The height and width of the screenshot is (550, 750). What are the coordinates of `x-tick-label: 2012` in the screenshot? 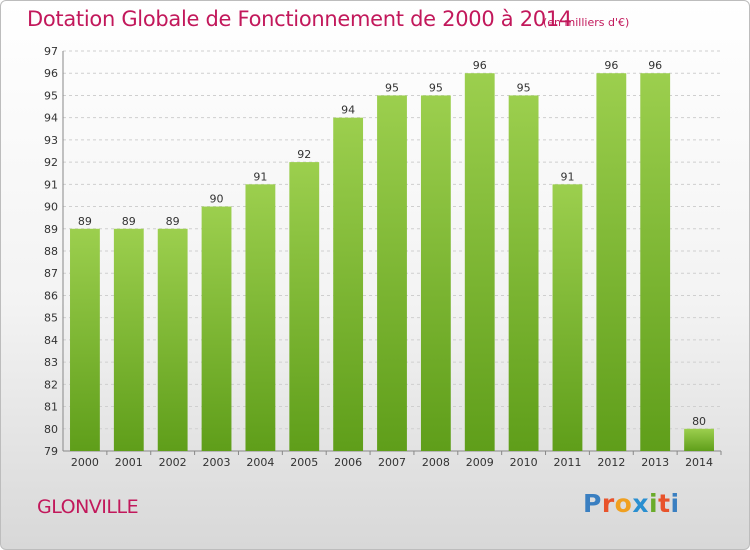 It's located at (611, 462).